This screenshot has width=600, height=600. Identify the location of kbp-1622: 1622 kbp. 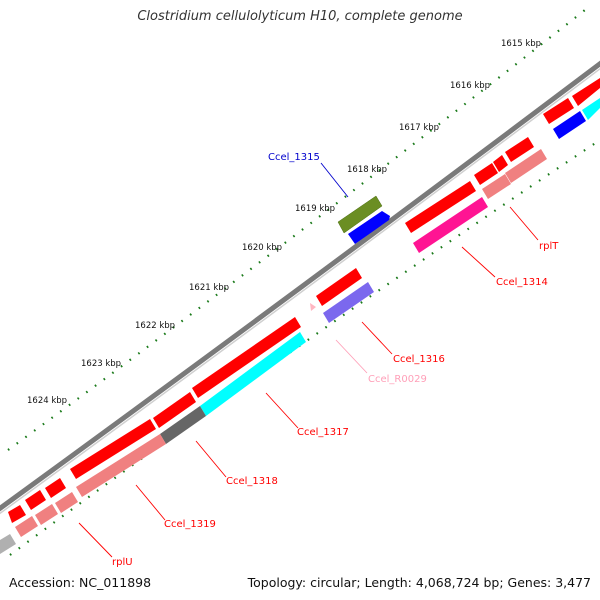
(155, 326).